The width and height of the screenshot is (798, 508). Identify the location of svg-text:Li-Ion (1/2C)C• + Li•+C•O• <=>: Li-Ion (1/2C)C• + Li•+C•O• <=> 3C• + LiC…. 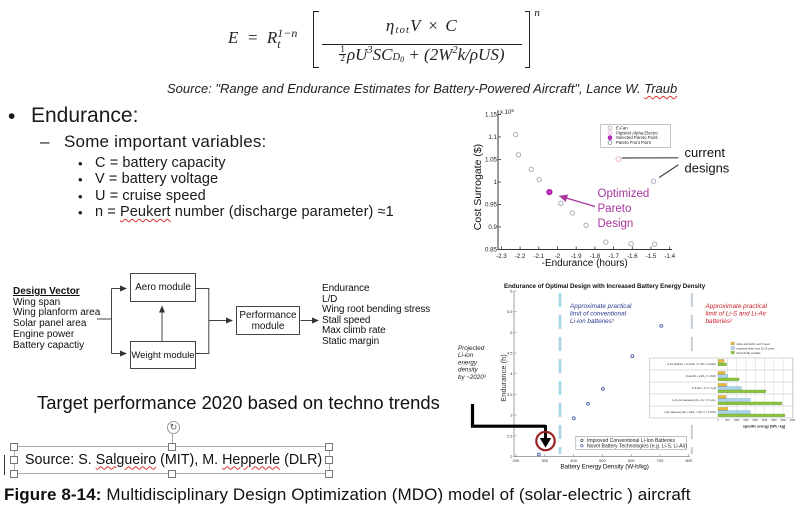
(691, 364).